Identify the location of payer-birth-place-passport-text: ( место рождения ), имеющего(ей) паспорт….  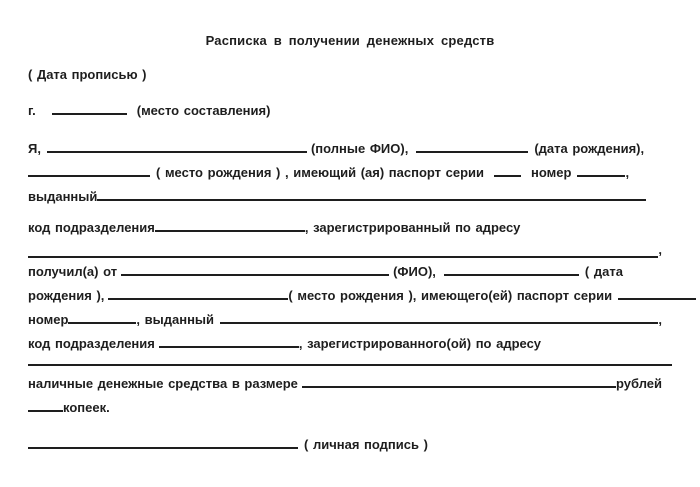
(450, 295).